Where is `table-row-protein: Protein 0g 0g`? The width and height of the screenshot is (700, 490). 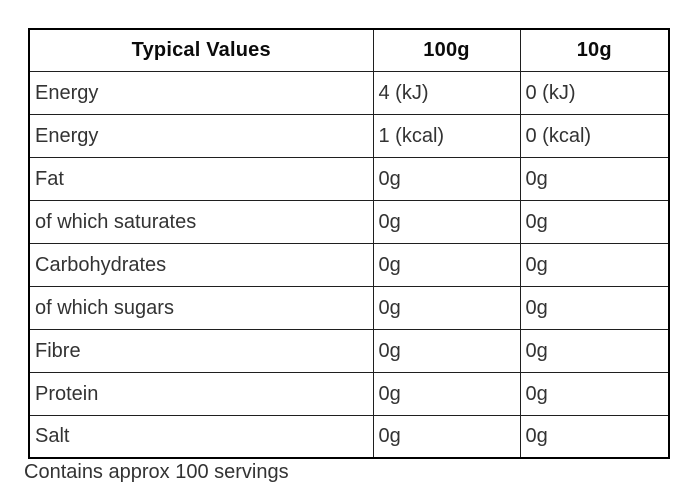 table-row-protein: Protein 0g 0g is located at coordinates (349, 393).